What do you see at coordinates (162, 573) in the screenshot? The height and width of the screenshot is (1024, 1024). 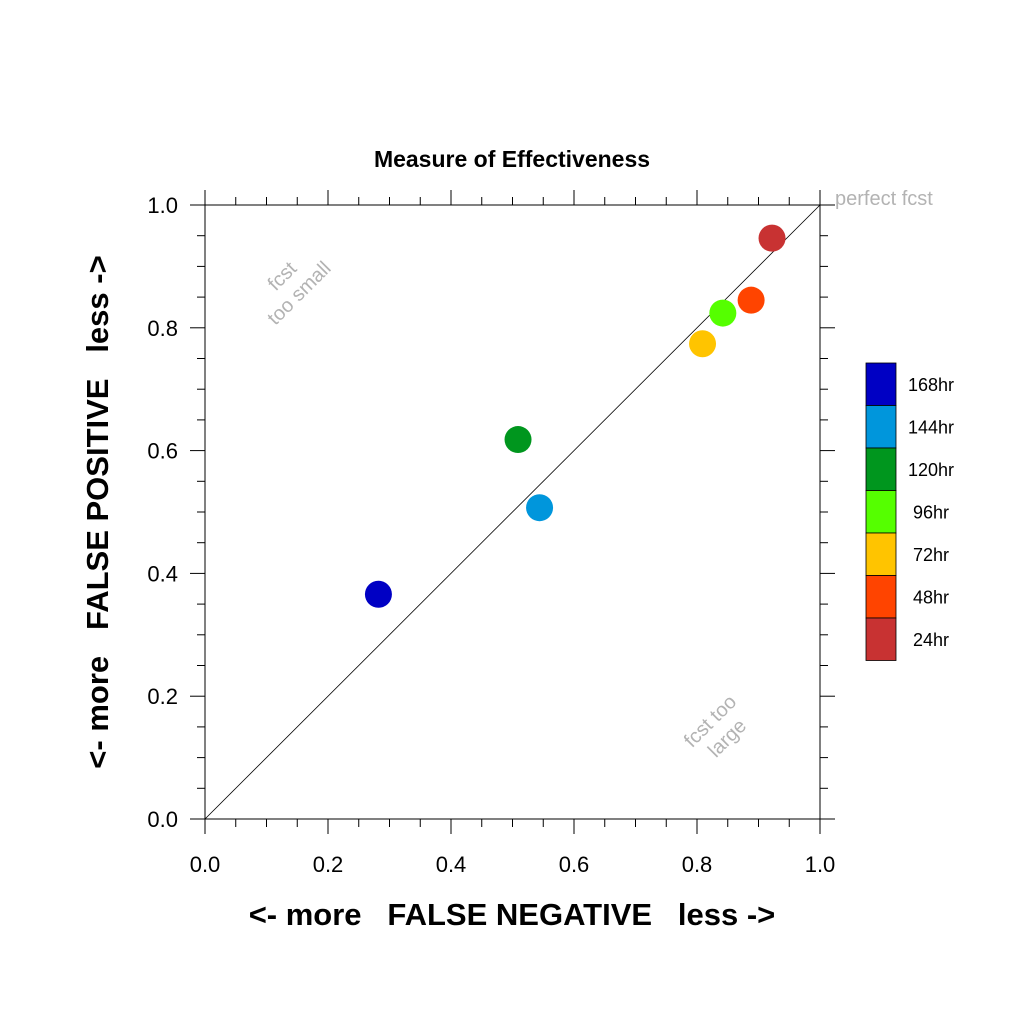 I see `y-tick-label: 0.4` at bounding box center [162, 573].